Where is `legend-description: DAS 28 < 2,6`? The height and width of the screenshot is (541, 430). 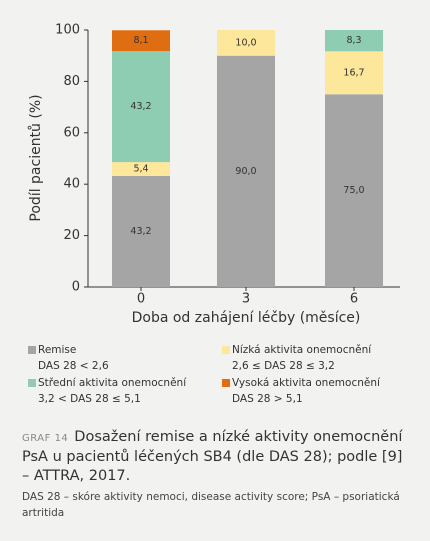
legend-description: DAS 28 < 2,6 is located at coordinates (73, 366).